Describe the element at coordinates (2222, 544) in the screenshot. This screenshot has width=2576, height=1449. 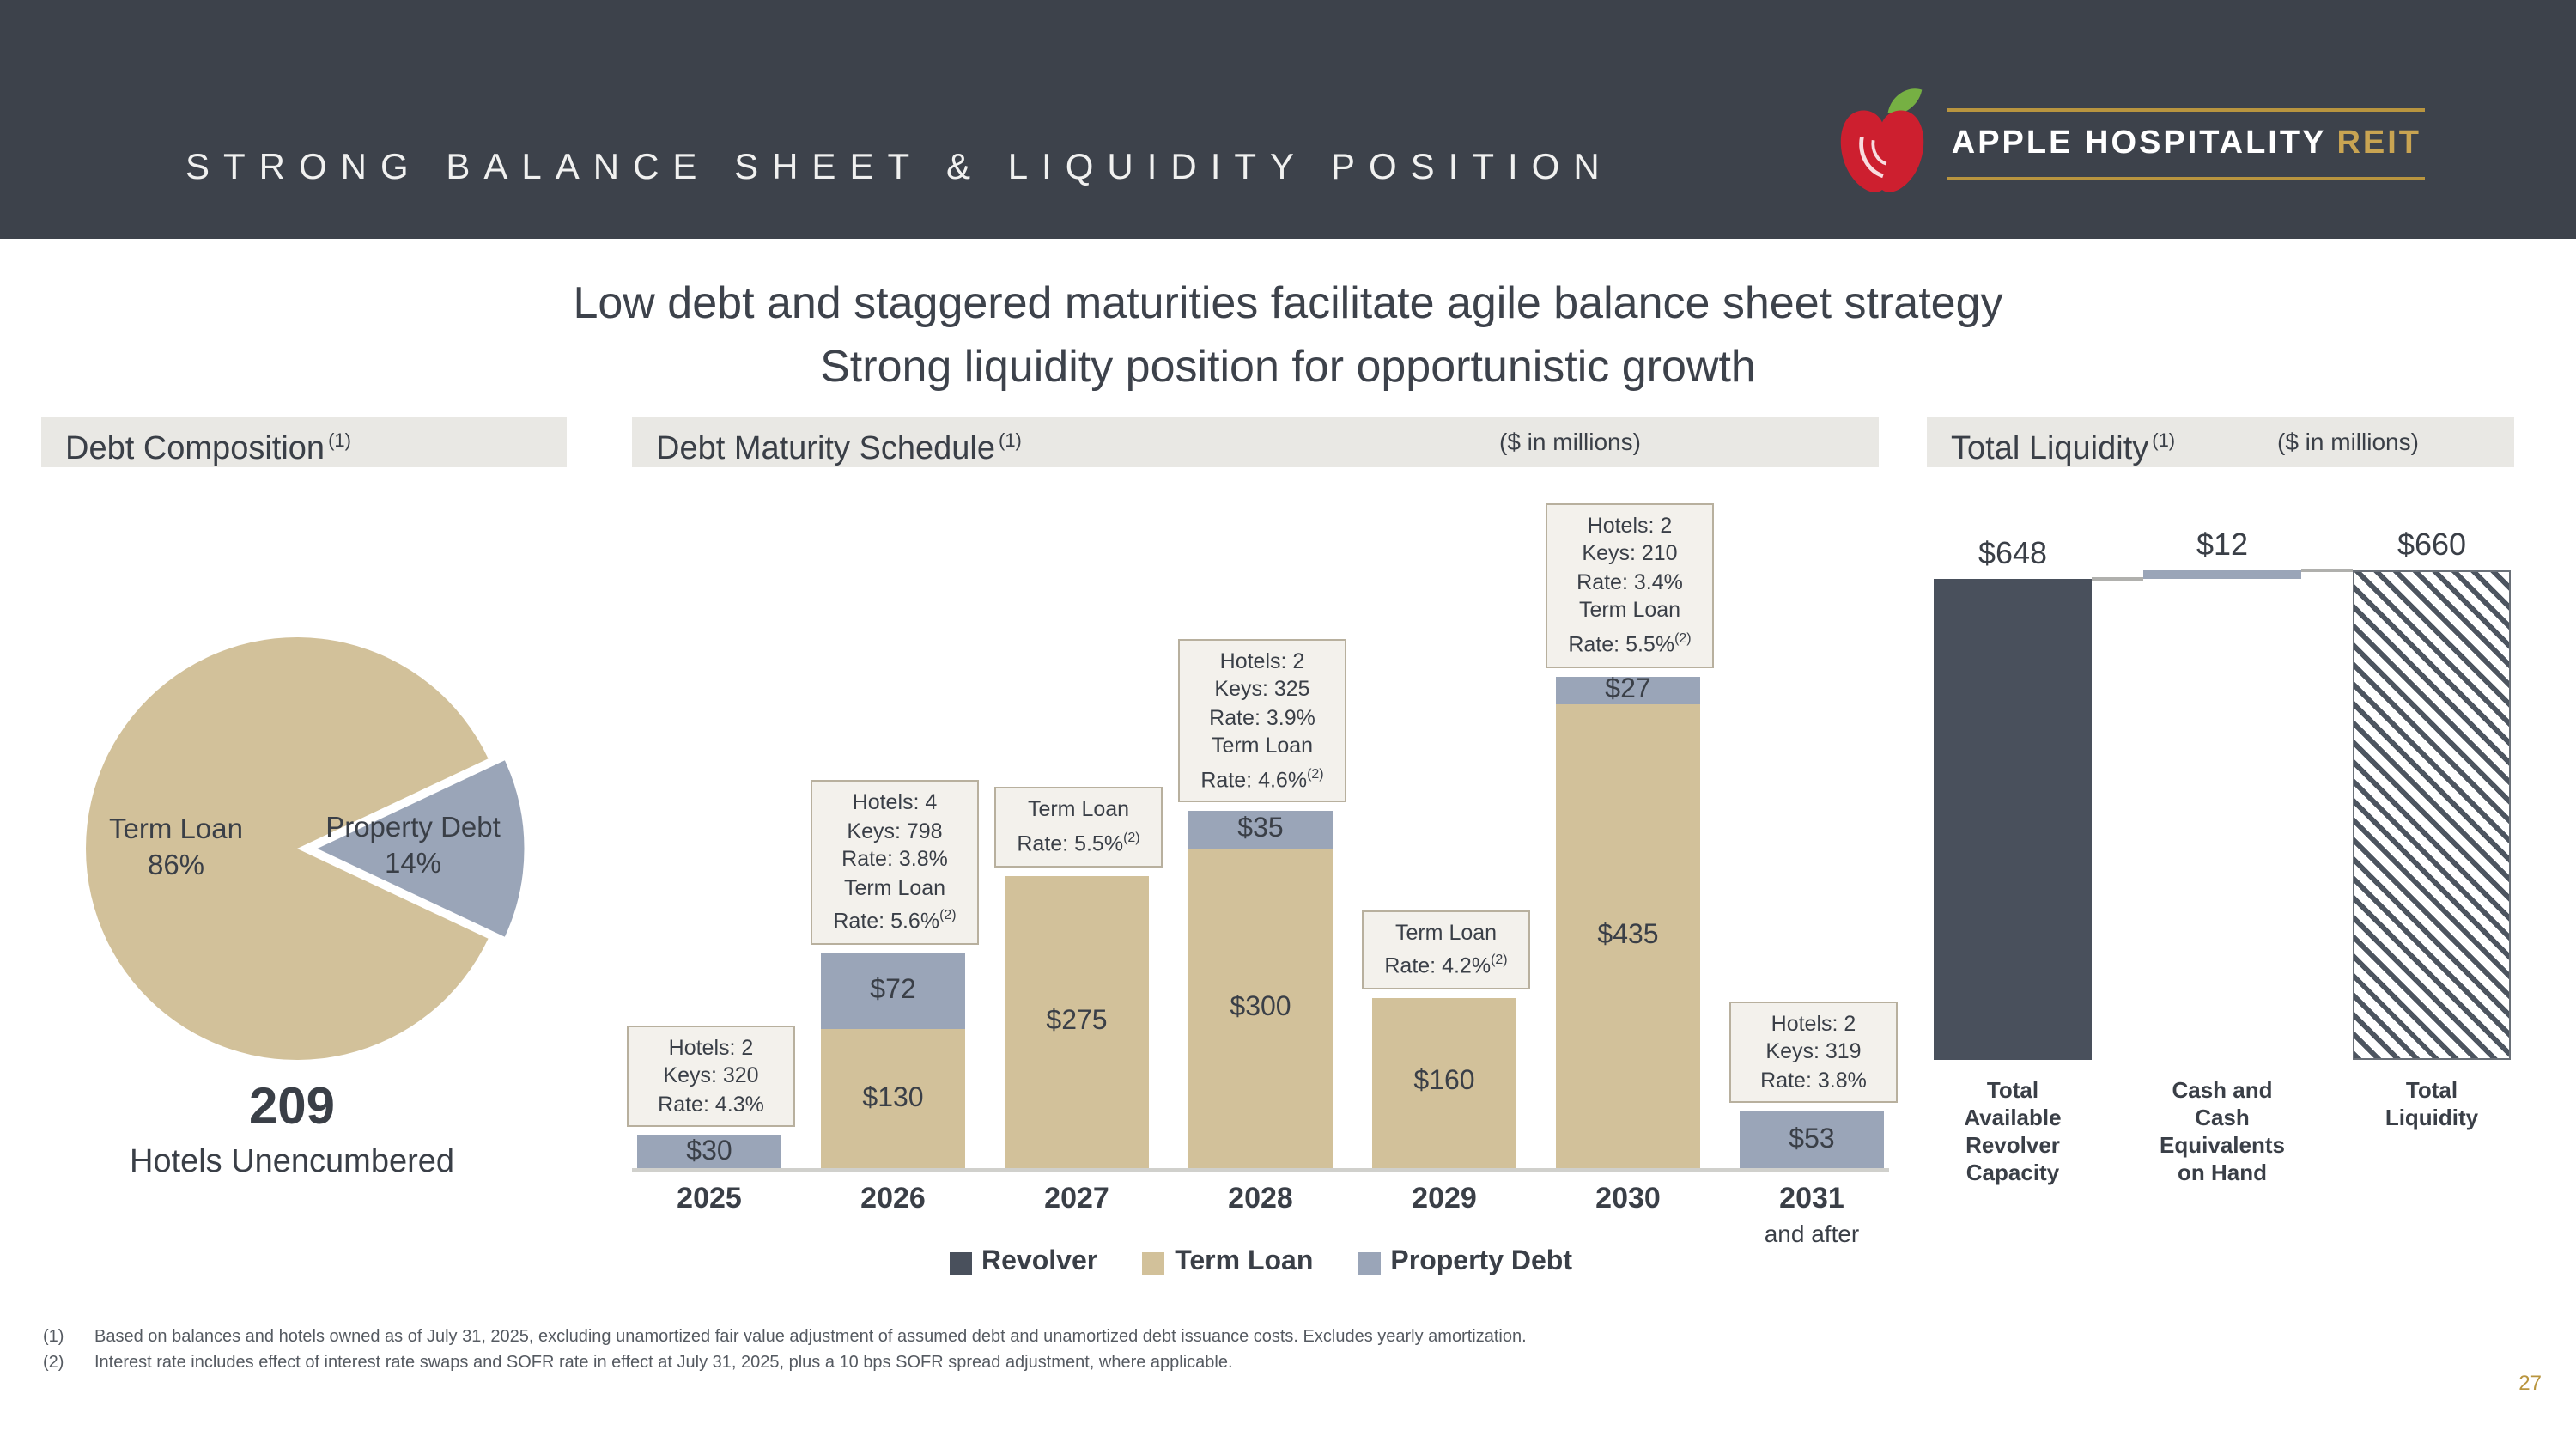
I see `liquidity-value-label: $12` at that location.